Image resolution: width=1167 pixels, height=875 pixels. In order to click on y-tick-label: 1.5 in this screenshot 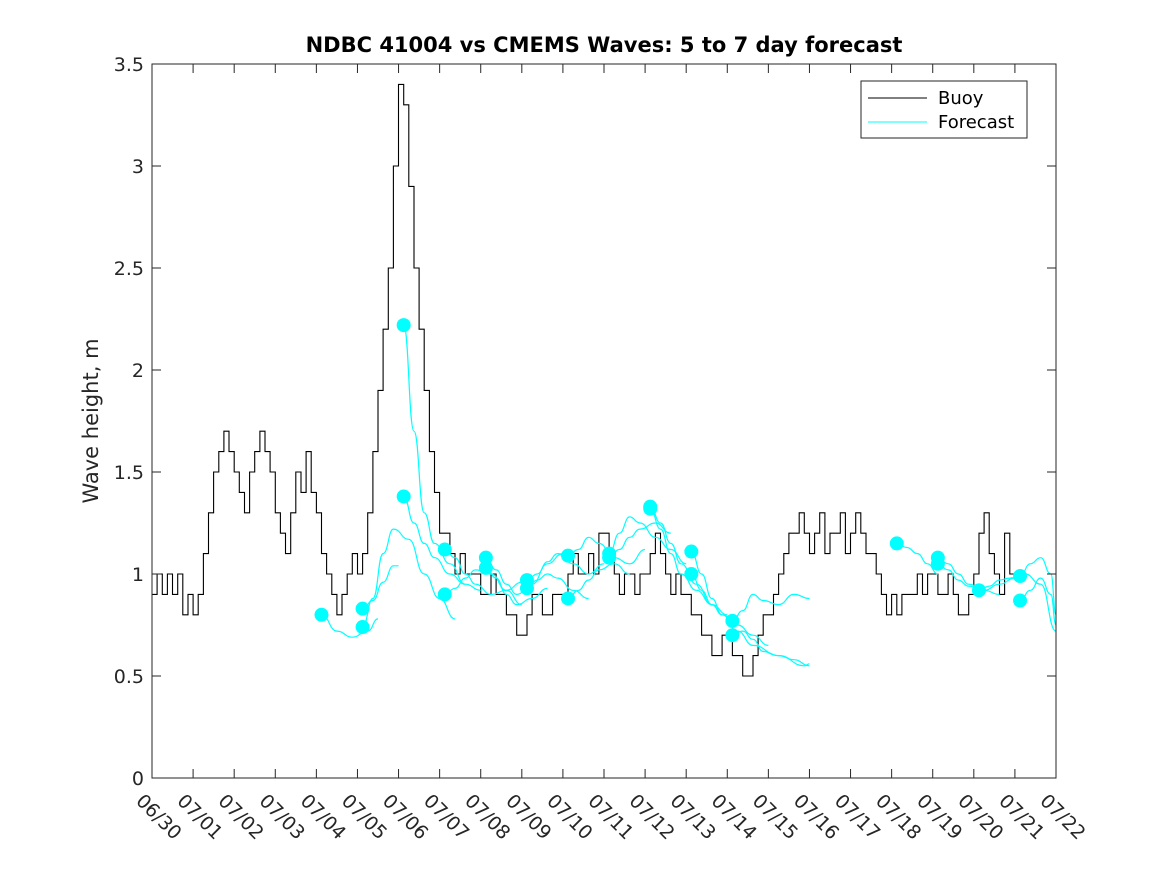, I will do `click(129, 473)`.